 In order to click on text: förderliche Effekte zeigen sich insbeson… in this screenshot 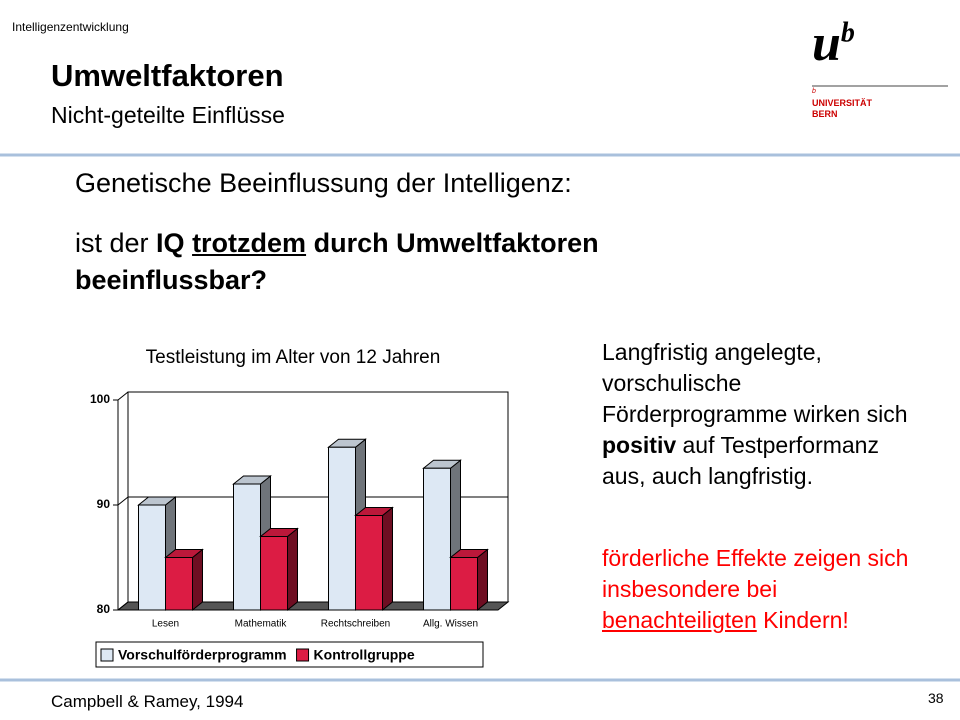, I will do `click(755, 573)`.